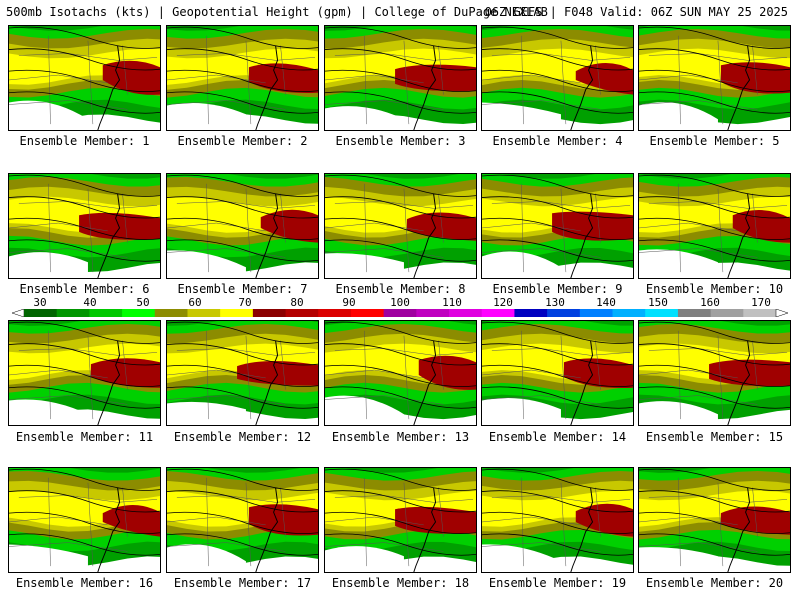  Describe the element at coordinates (242, 437) in the screenshot. I see `ensemble-member-label: Ensemble Member: 12` at that location.